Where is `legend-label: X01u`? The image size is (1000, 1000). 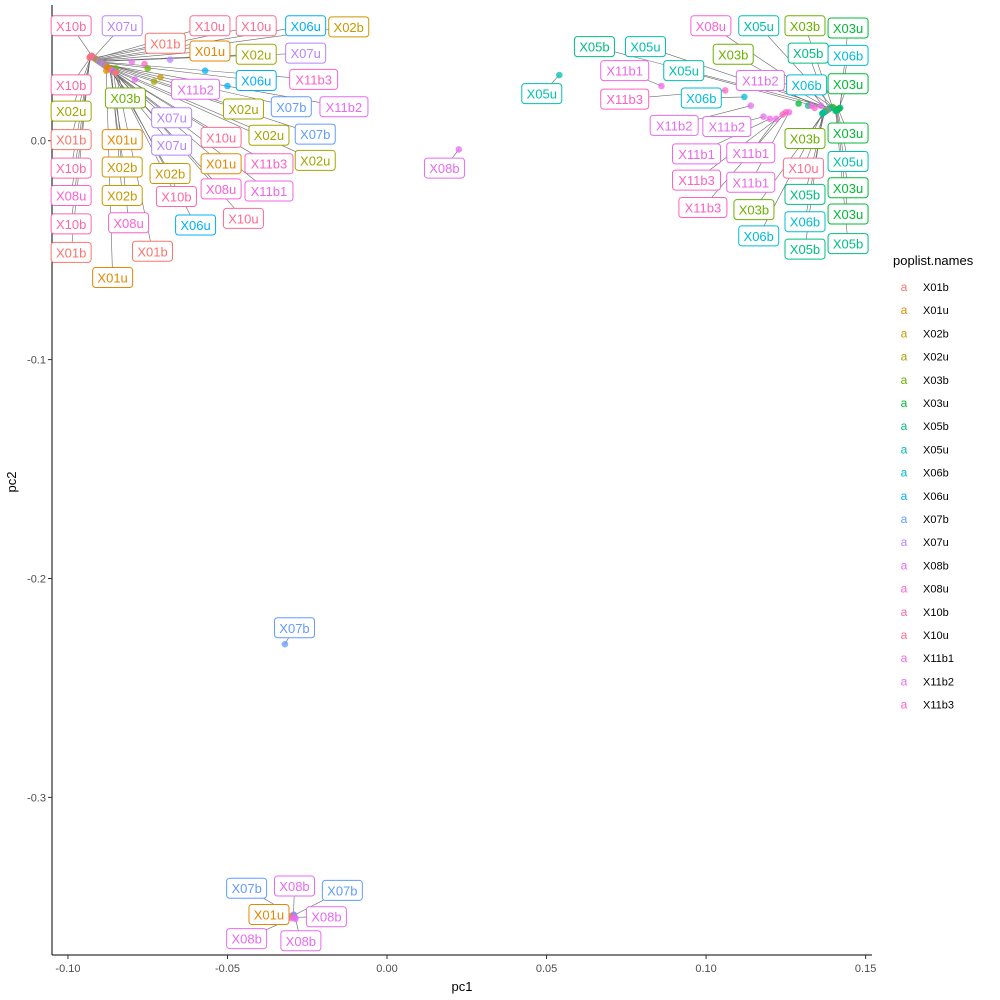 legend-label: X01u is located at coordinates (936, 311).